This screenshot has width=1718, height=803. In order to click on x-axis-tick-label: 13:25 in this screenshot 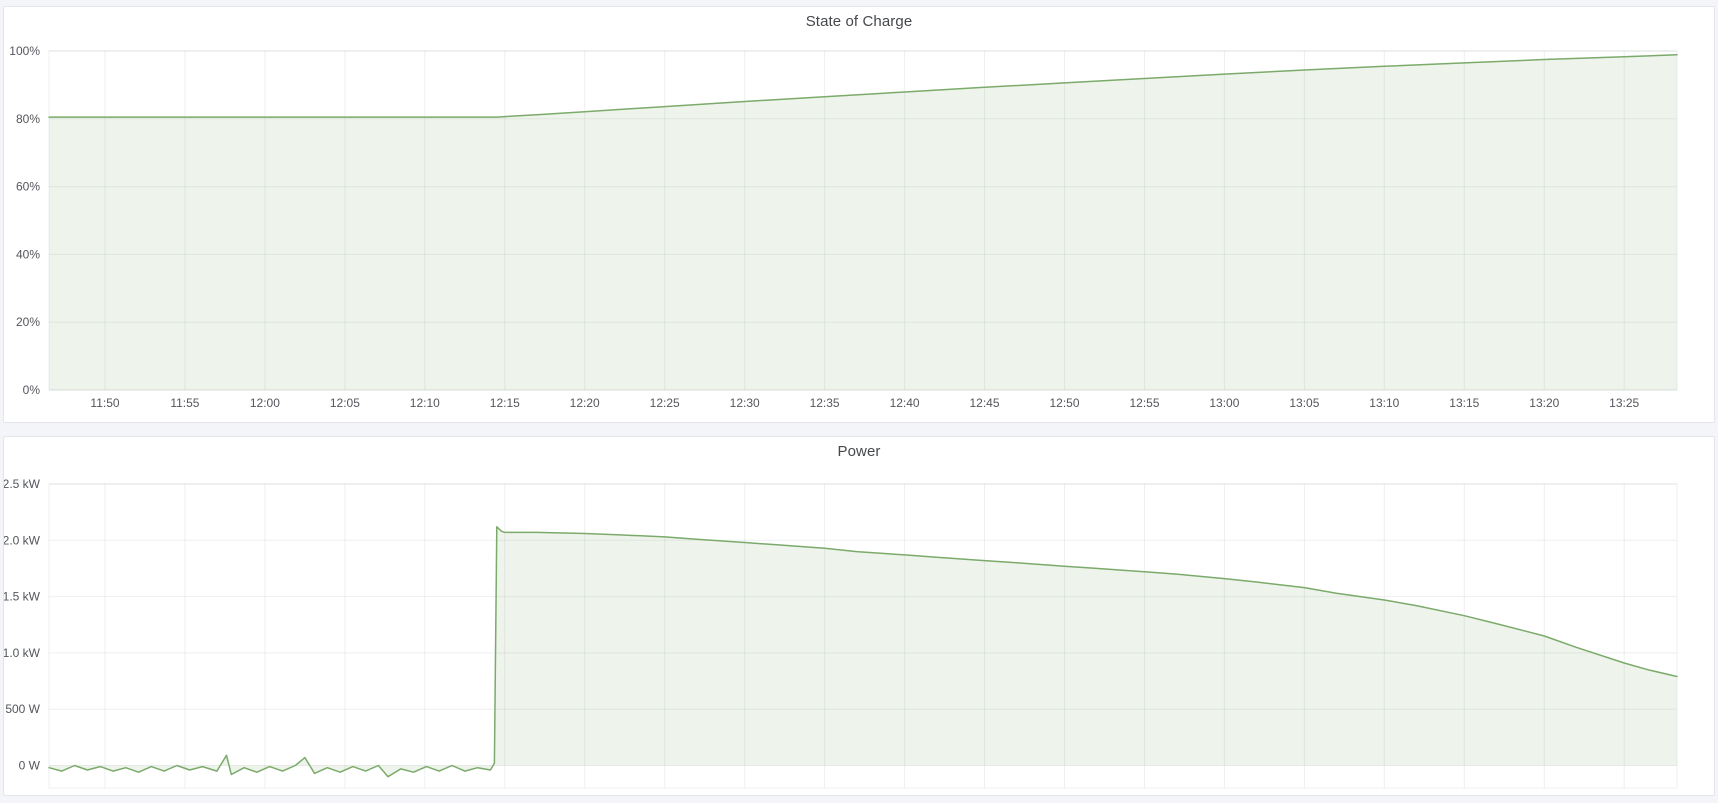, I will do `click(1624, 403)`.